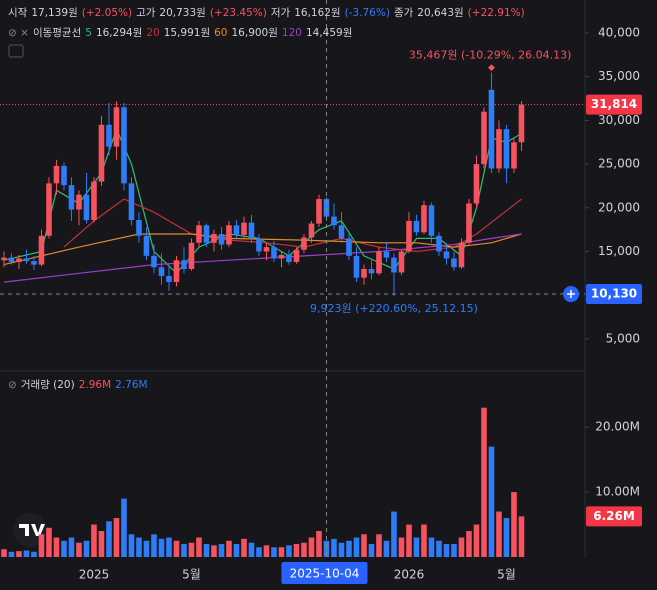 The height and width of the screenshot is (590, 657). Describe the element at coordinates (623, 338) in the screenshot. I see `y-tick-label: 5,000` at that location.